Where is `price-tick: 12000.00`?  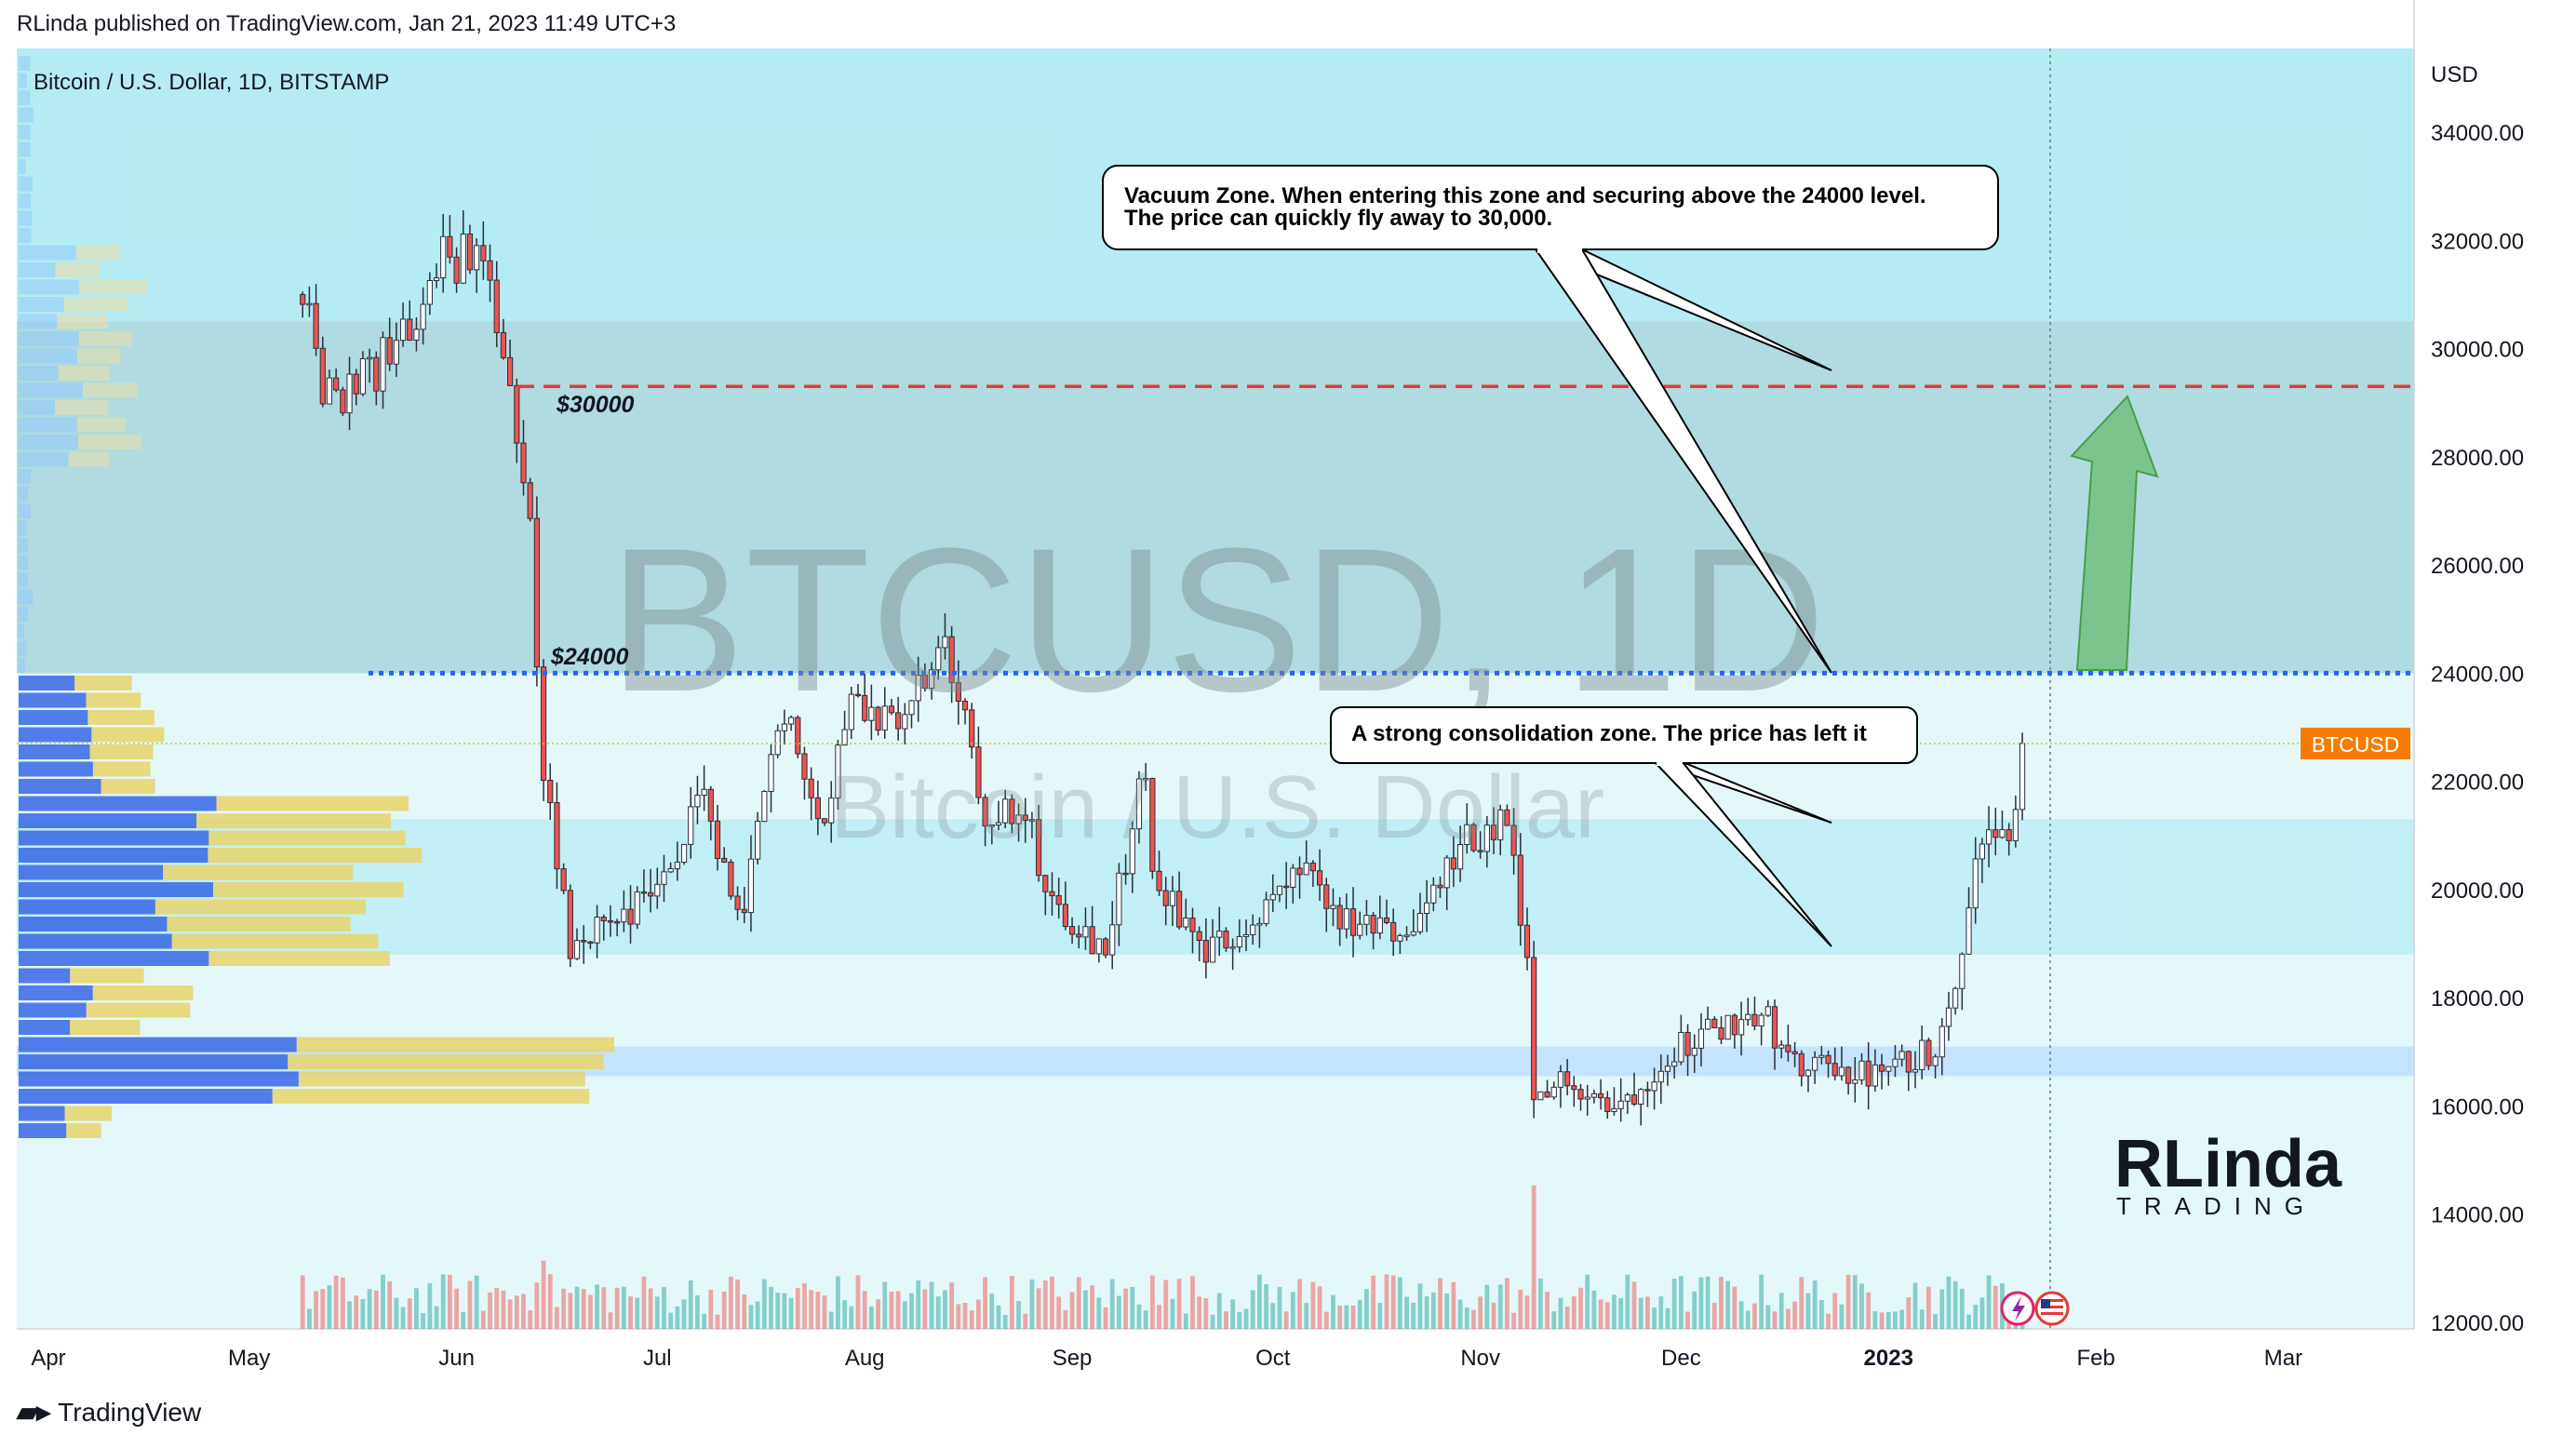
price-tick: 12000.00 is located at coordinates (2477, 1323).